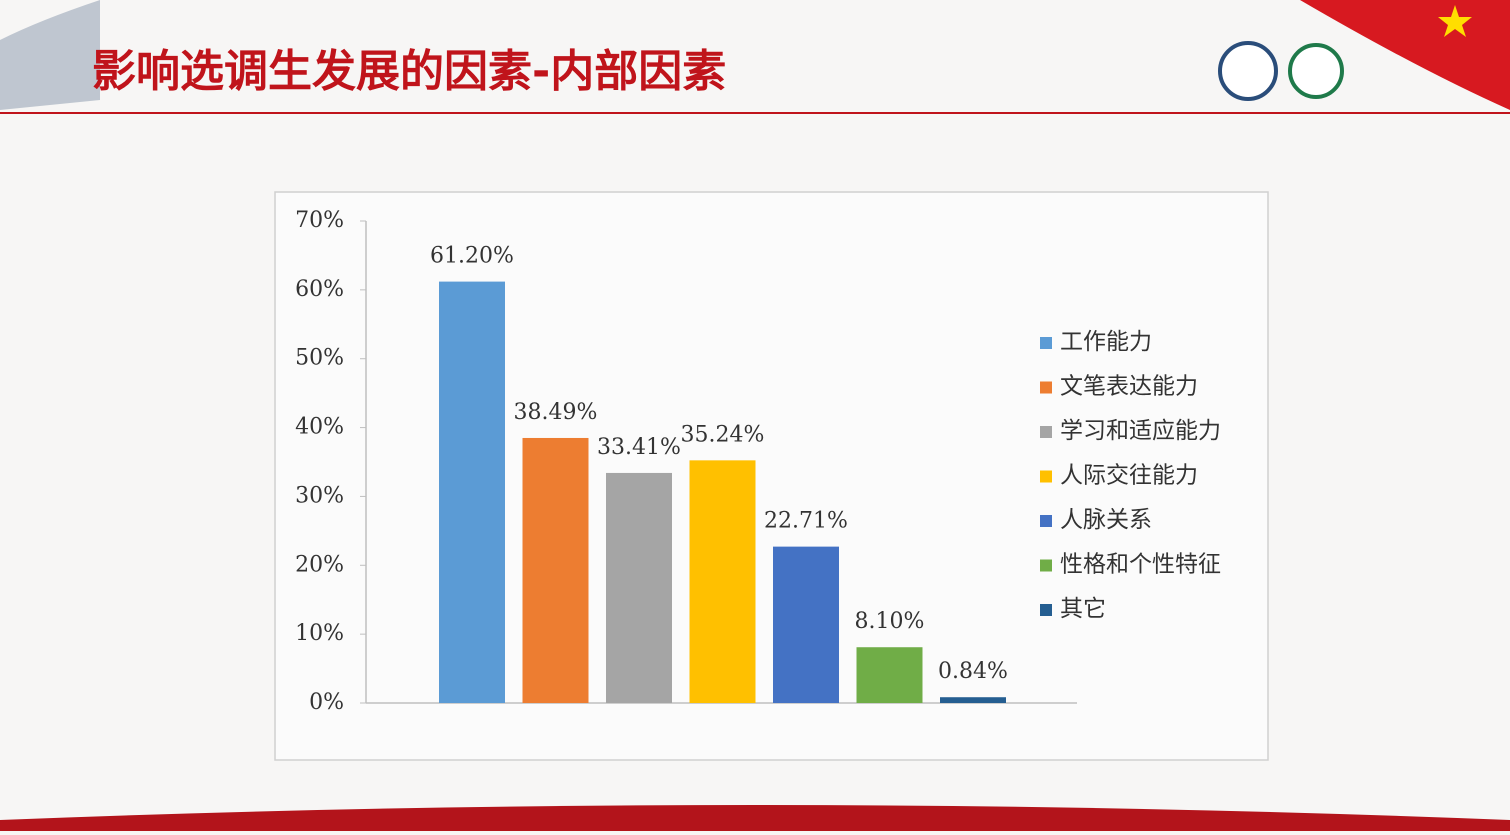 This screenshot has width=1510, height=835. What do you see at coordinates (1106, 520) in the screenshot?
I see `legend-label: 人脉关系` at bounding box center [1106, 520].